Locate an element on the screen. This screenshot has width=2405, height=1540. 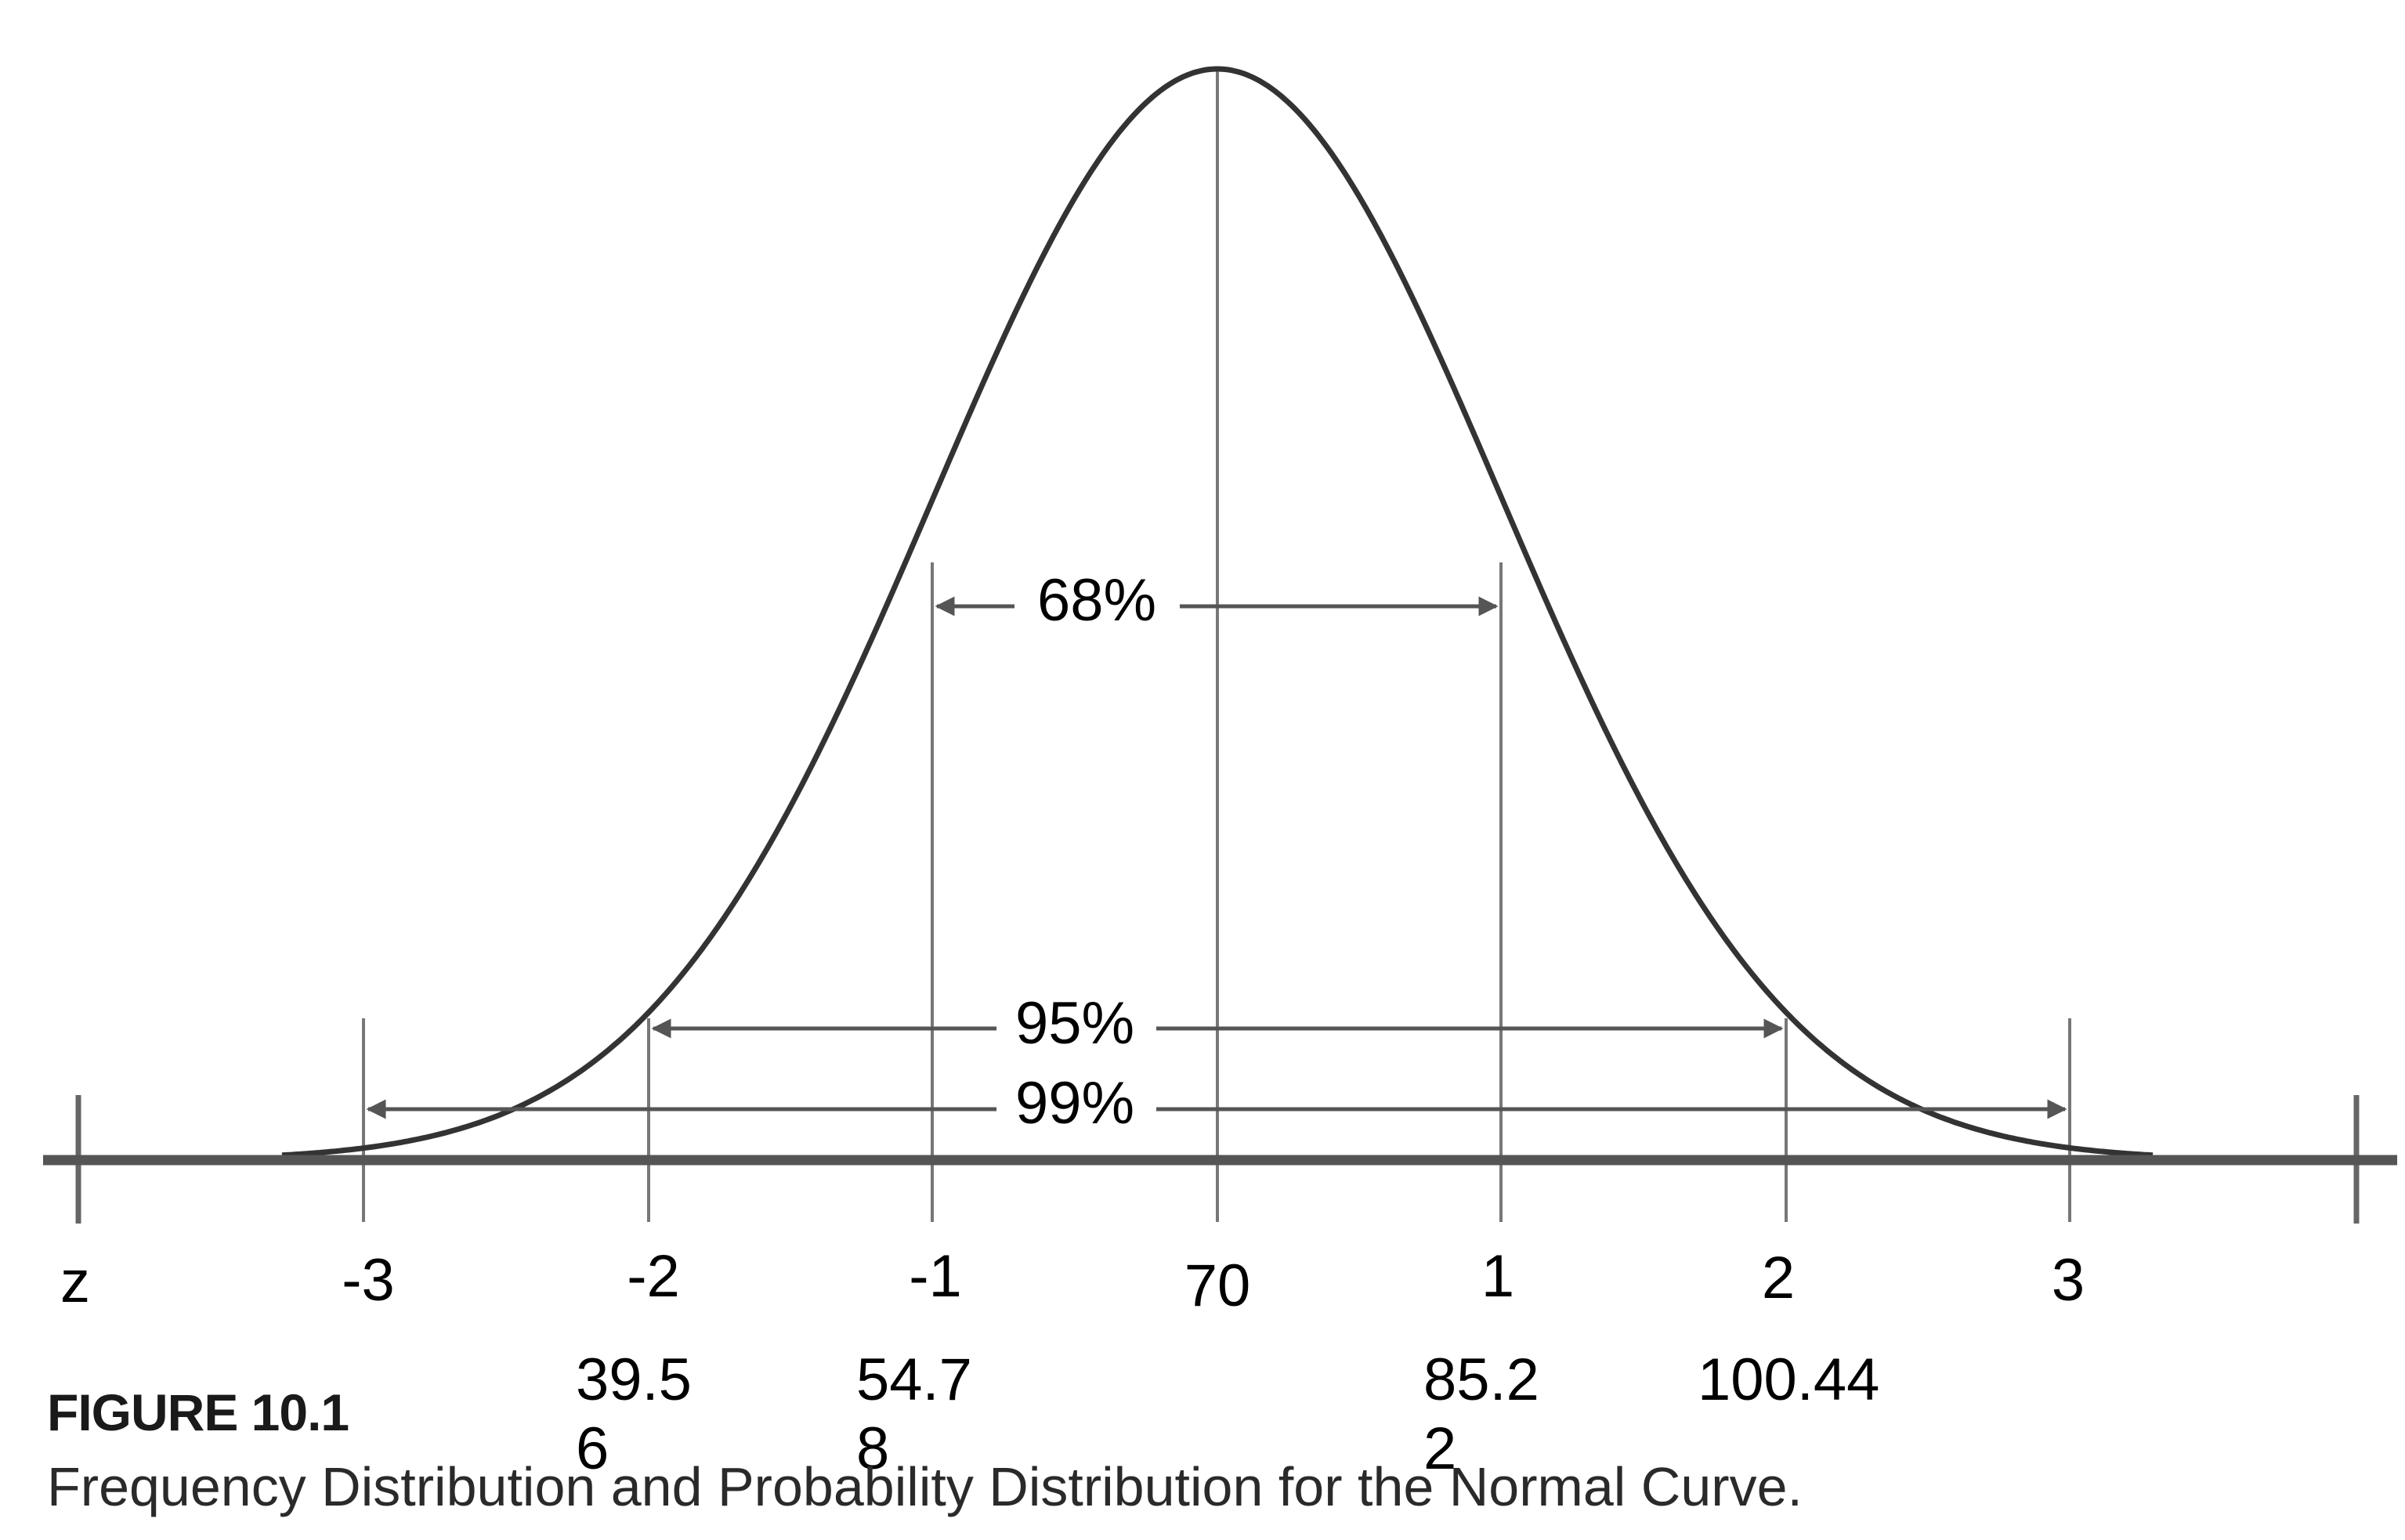
figure-caption-title: FIGURE 10.1 is located at coordinates (198, 1412).